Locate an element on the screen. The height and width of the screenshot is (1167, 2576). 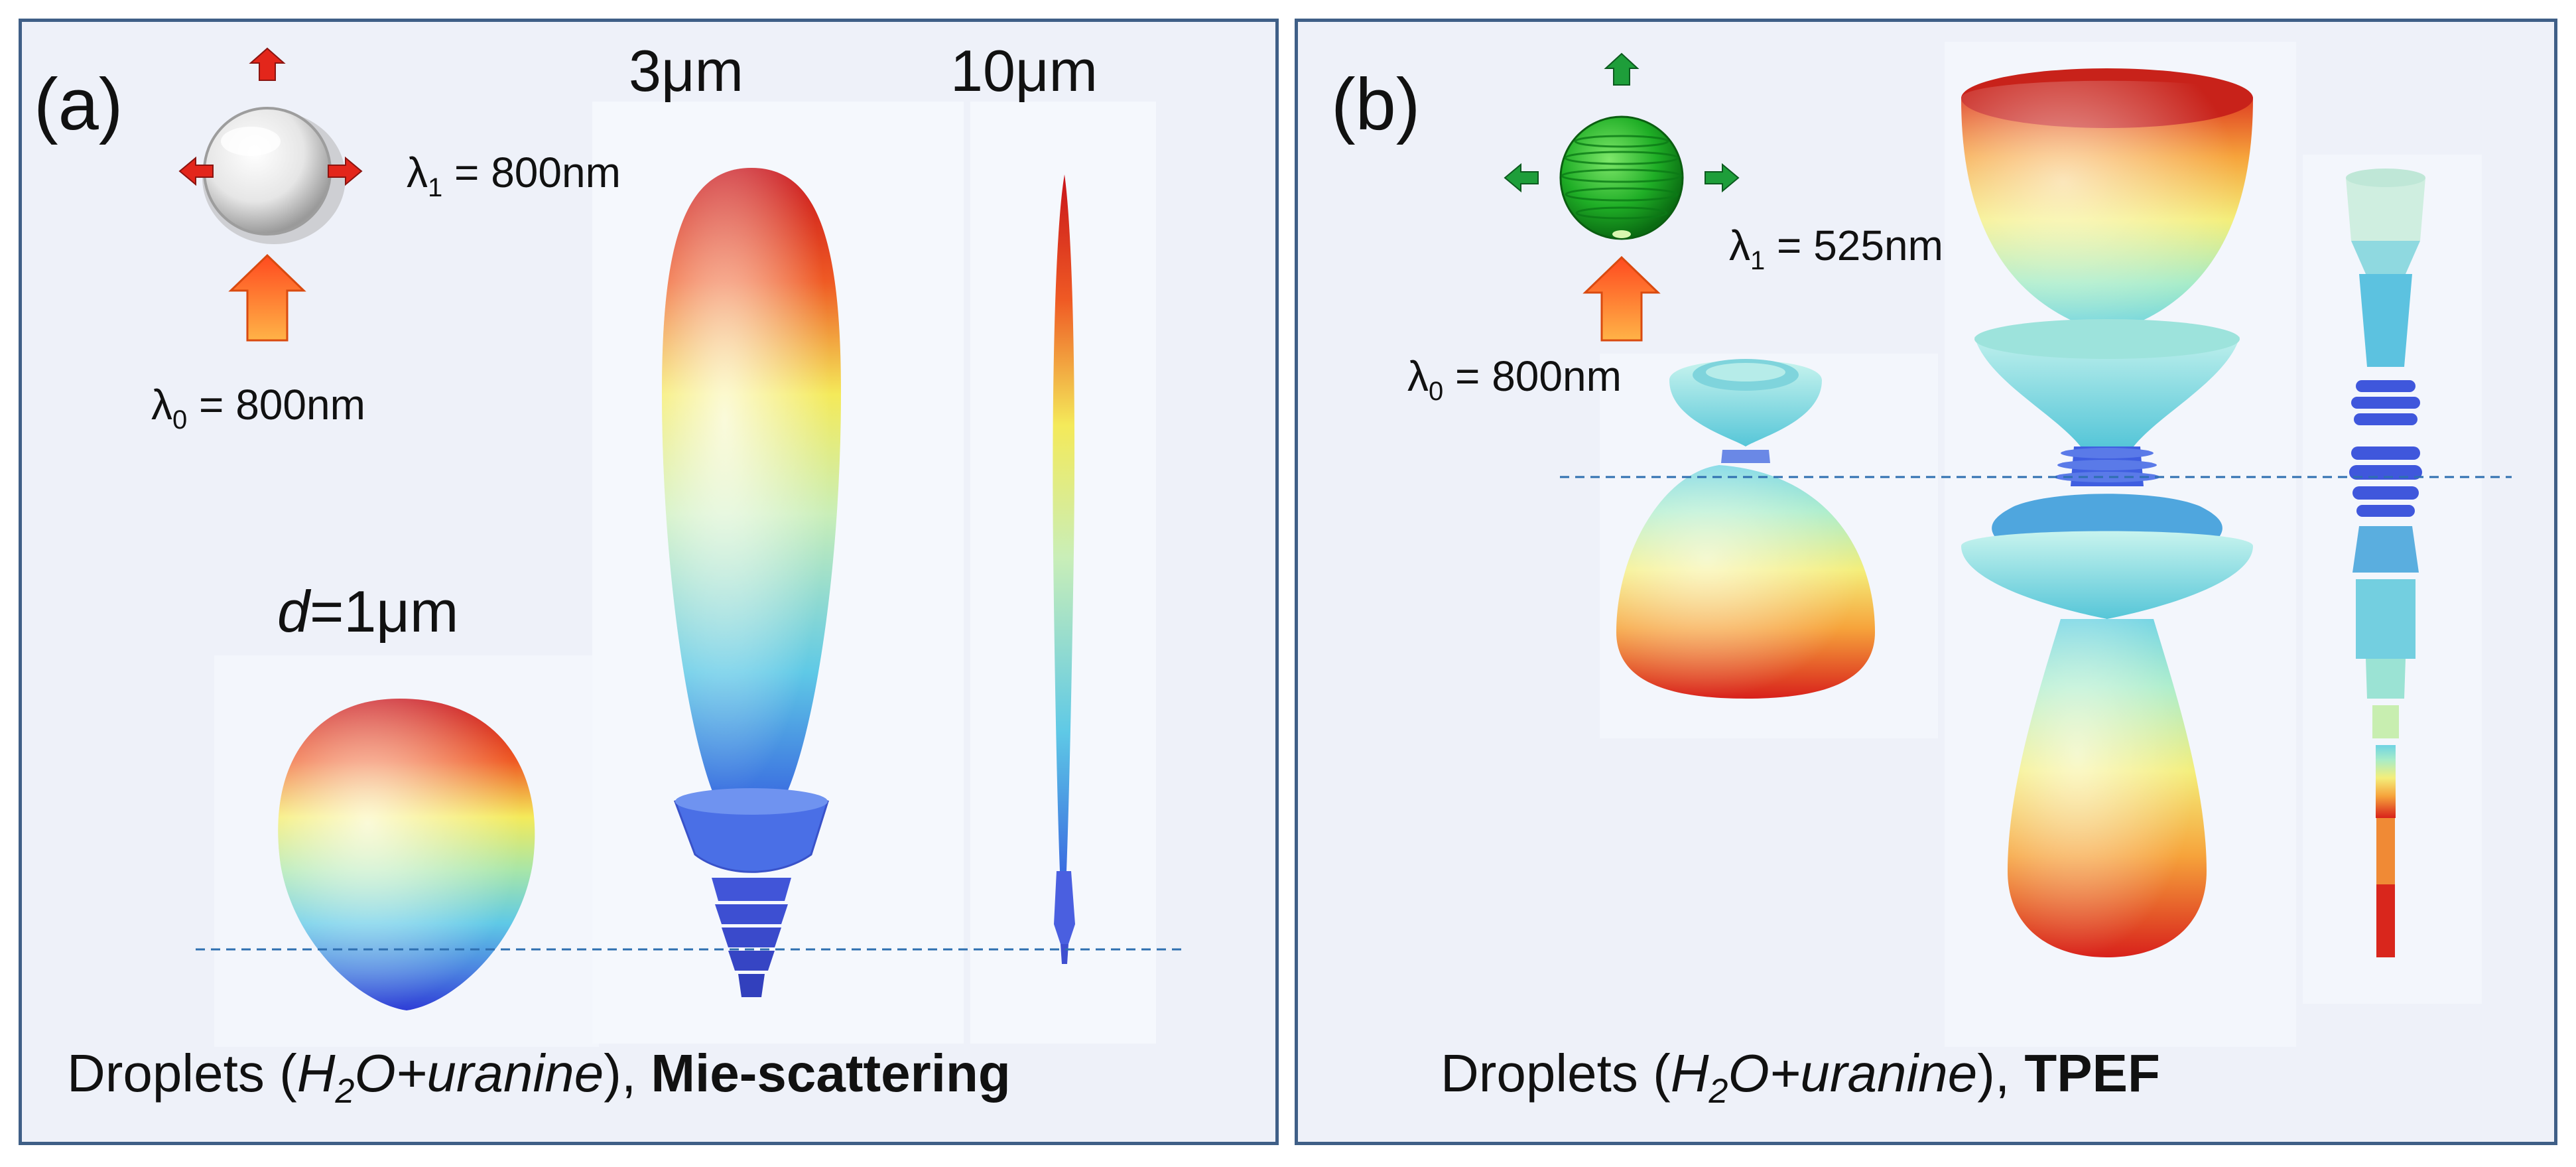
lambda1-label: λ1 = 800nm is located at coordinates (514, 175).